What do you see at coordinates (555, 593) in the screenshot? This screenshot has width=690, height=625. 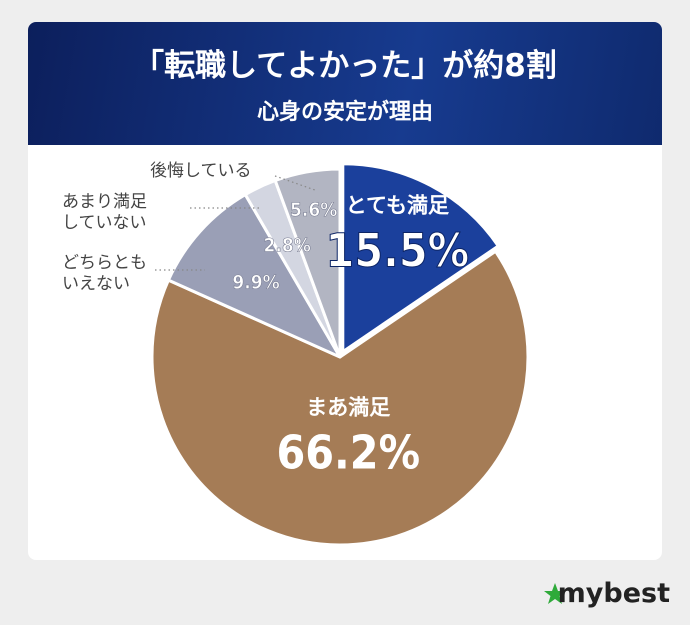 I see `logo-star` at bounding box center [555, 593].